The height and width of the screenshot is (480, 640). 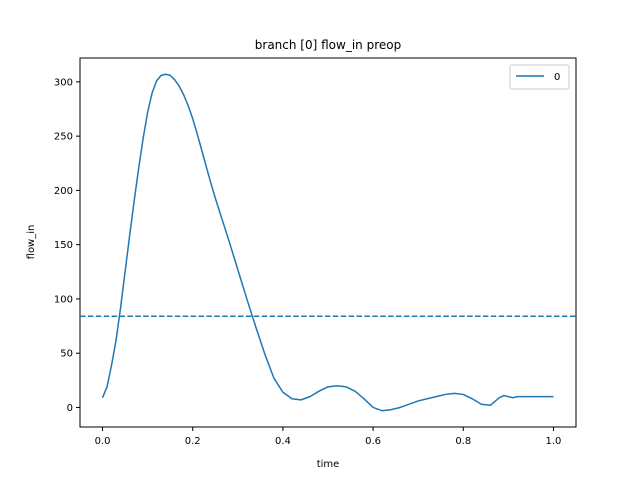 What do you see at coordinates (557, 77) in the screenshot?
I see `legend-label: 0` at bounding box center [557, 77].